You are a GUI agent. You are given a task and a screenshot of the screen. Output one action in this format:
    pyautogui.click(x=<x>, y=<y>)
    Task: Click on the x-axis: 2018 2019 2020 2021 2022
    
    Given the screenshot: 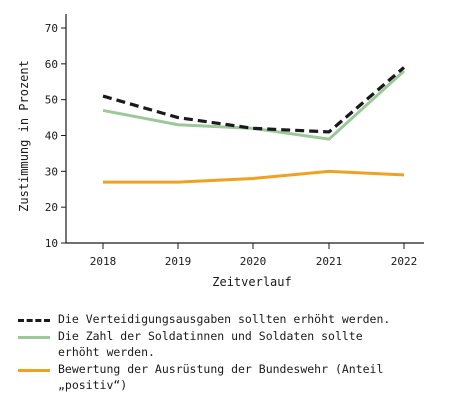 What is the action you would take?
    pyautogui.click(x=245, y=255)
    